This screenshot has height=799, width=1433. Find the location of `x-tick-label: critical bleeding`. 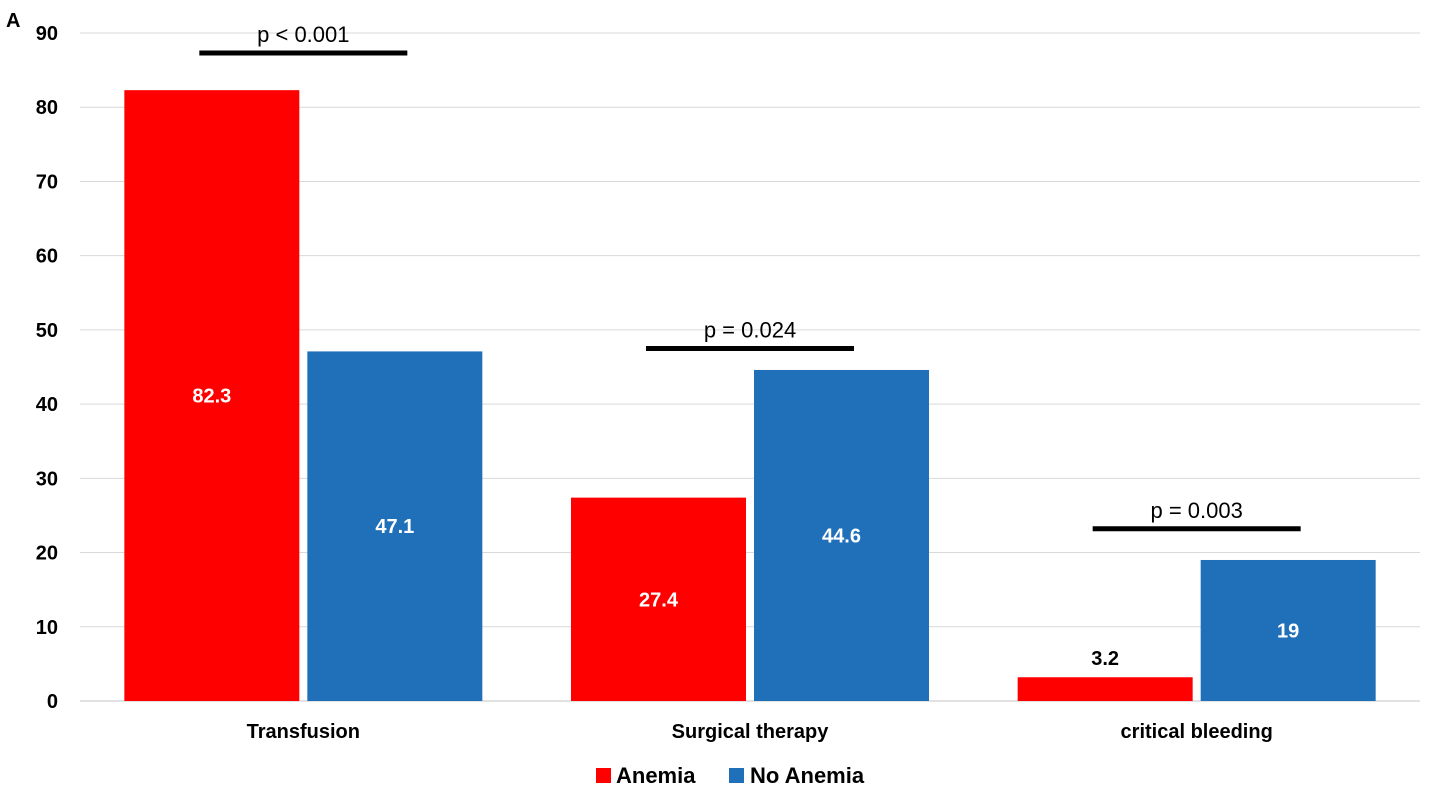

x-tick-label: critical bleeding is located at coordinates (1197, 732).